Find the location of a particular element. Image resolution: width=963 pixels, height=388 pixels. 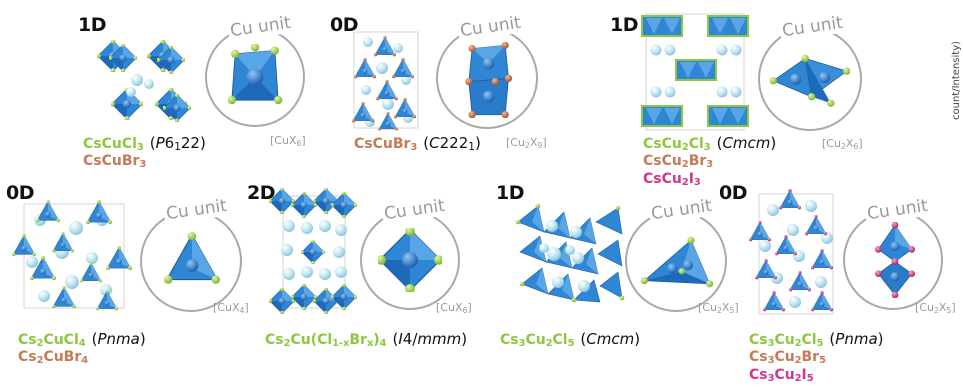

panel-cscucl3-1d: 1D Cu unit [CuX6] CsCuCl3 (P6122) CsCuBr3 is located at coordinates (155, 90).